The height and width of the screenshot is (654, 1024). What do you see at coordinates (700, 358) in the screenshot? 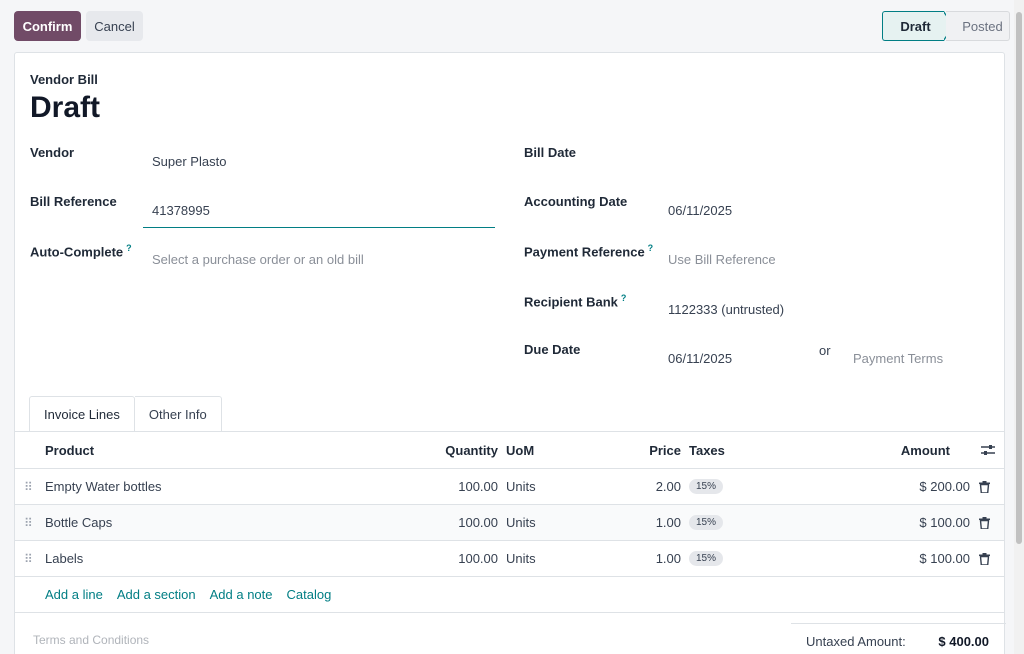
I see `due-date-field: 06/11/2025` at bounding box center [700, 358].